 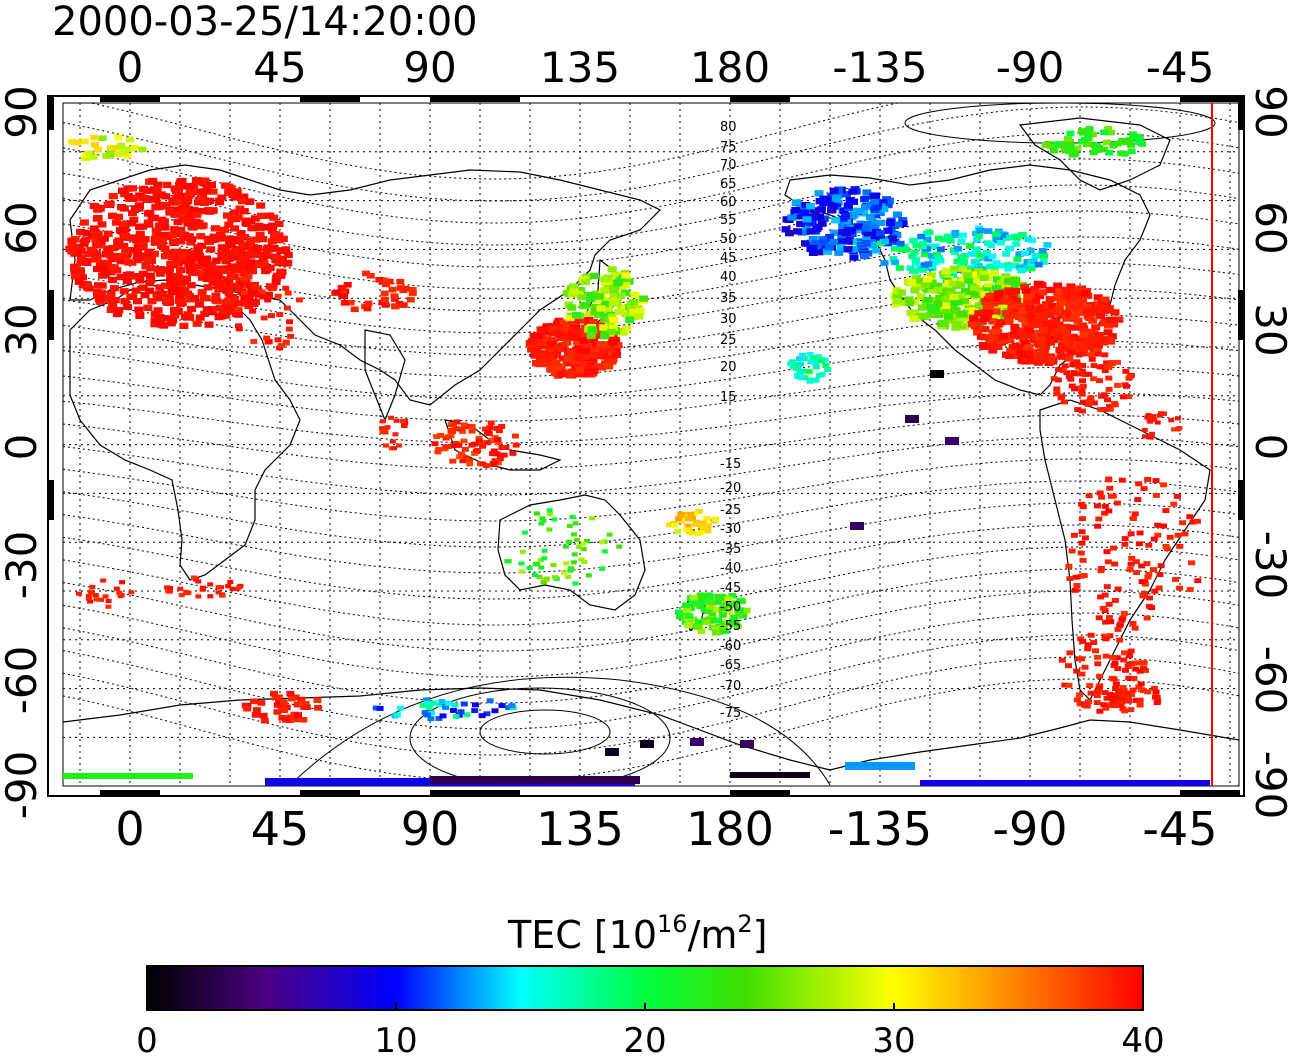 What do you see at coordinates (730, 67) in the screenshot?
I see `top-lon-label: 180` at bounding box center [730, 67].